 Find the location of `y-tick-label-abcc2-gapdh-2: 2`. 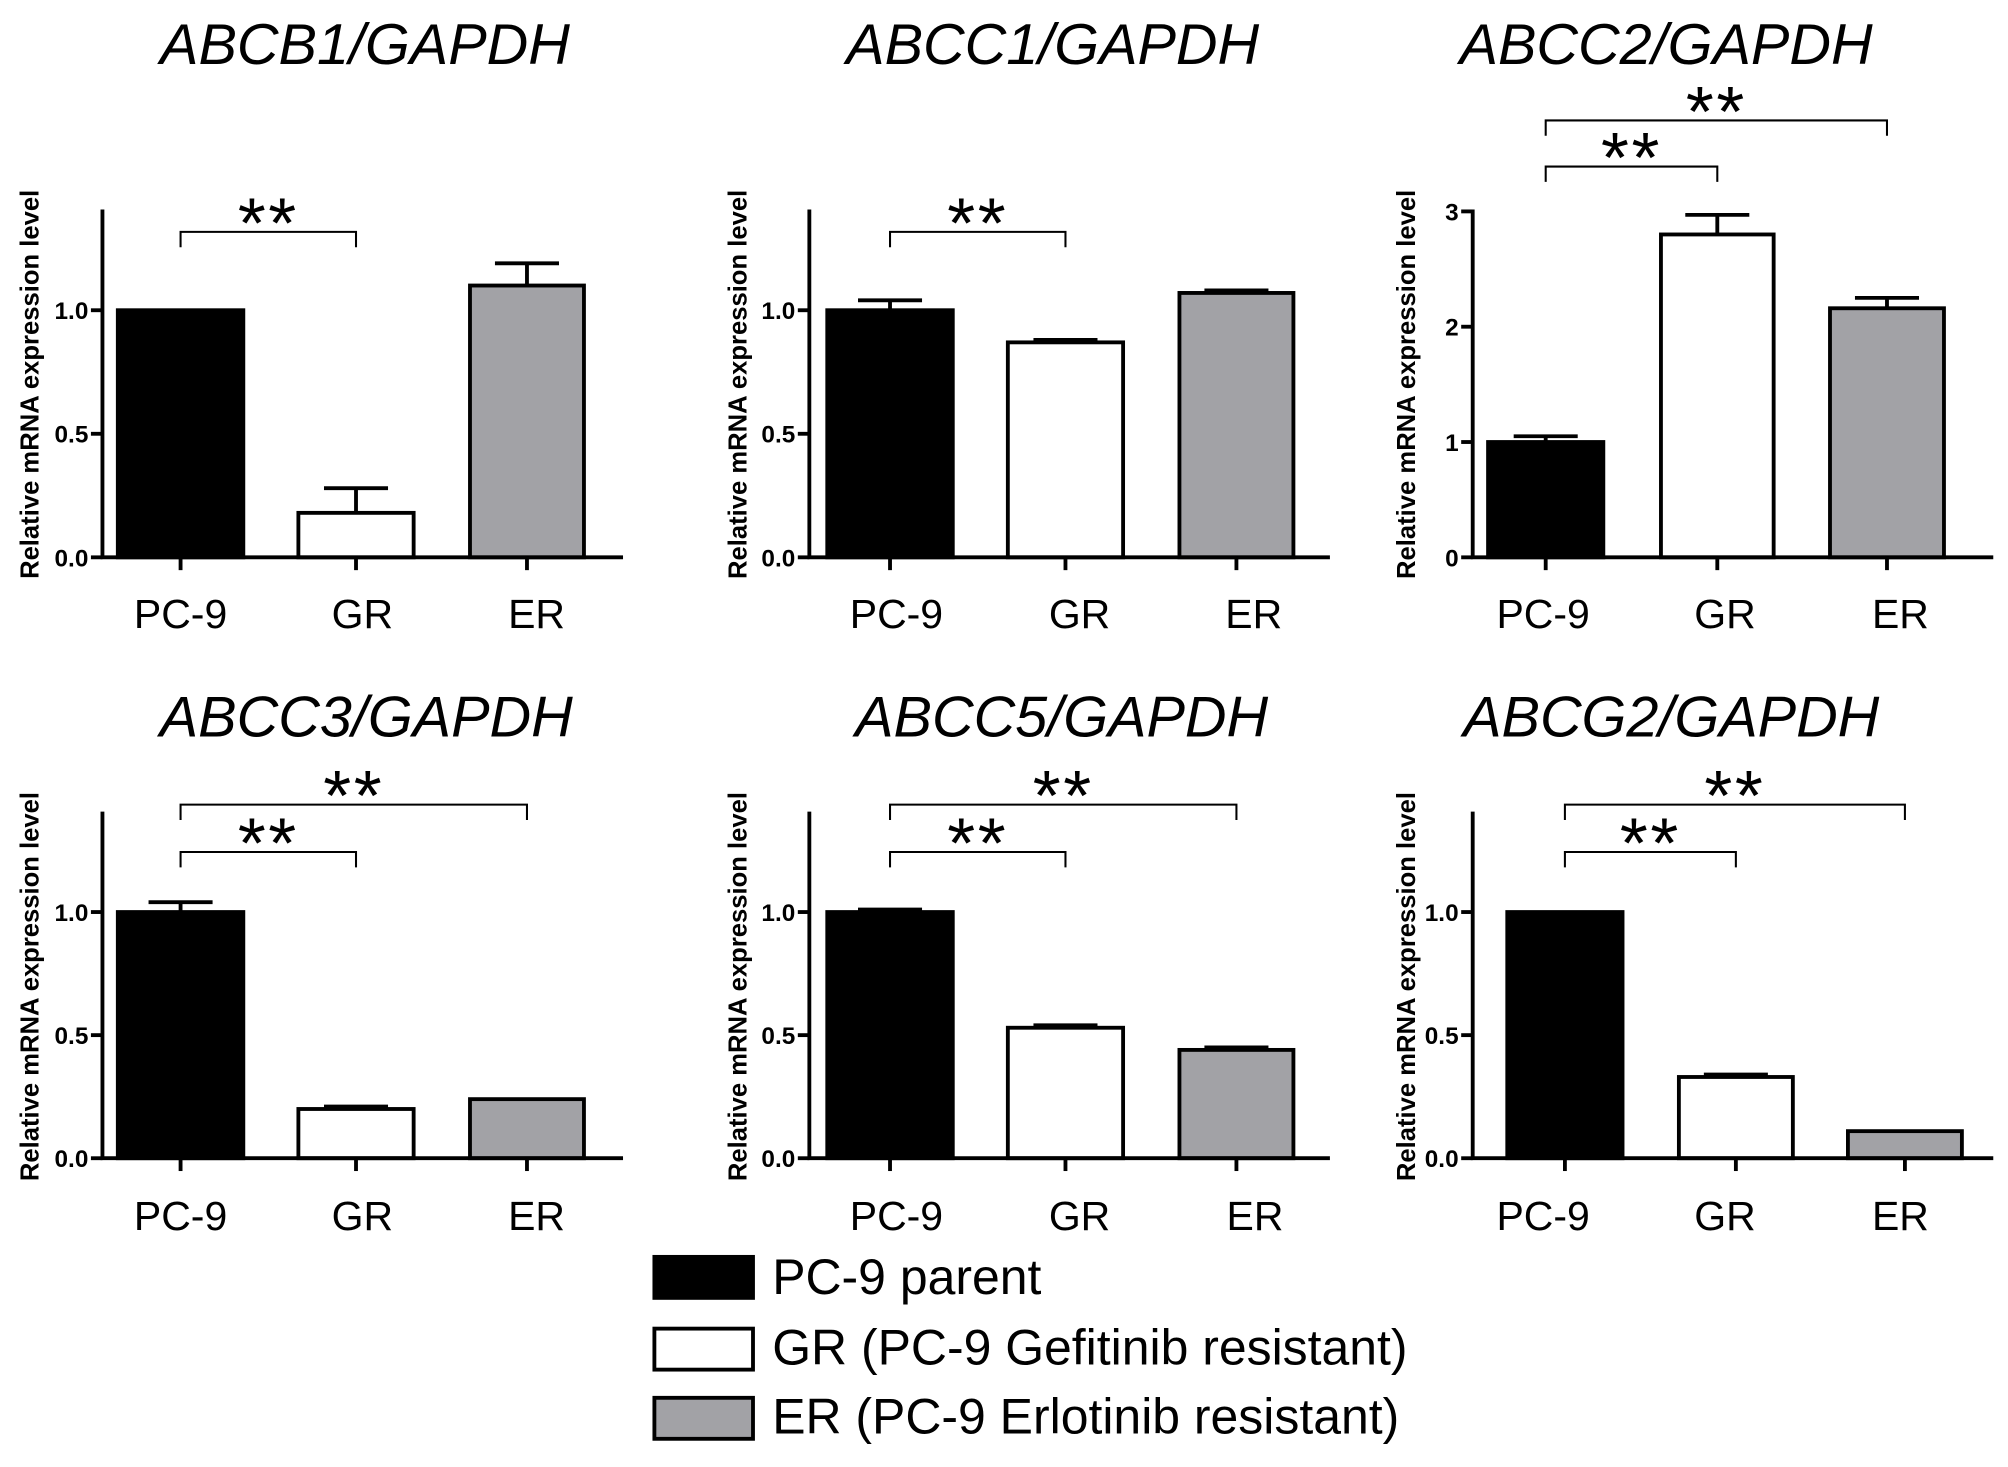

y-tick-label-abcc2-gapdh-2: 2 is located at coordinates (1452, 328).